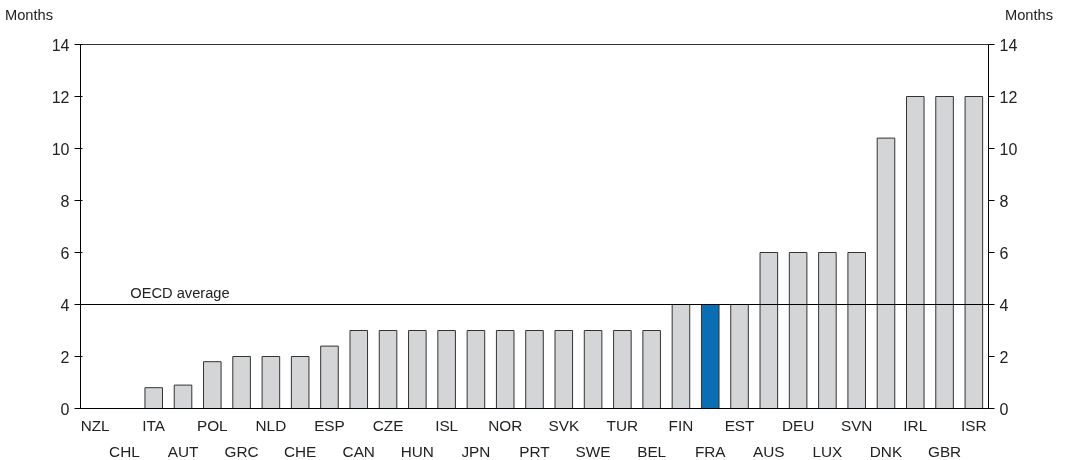  Describe the element at coordinates (241, 451) in the screenshot. I see `x-tick-label: GRC` at that location.